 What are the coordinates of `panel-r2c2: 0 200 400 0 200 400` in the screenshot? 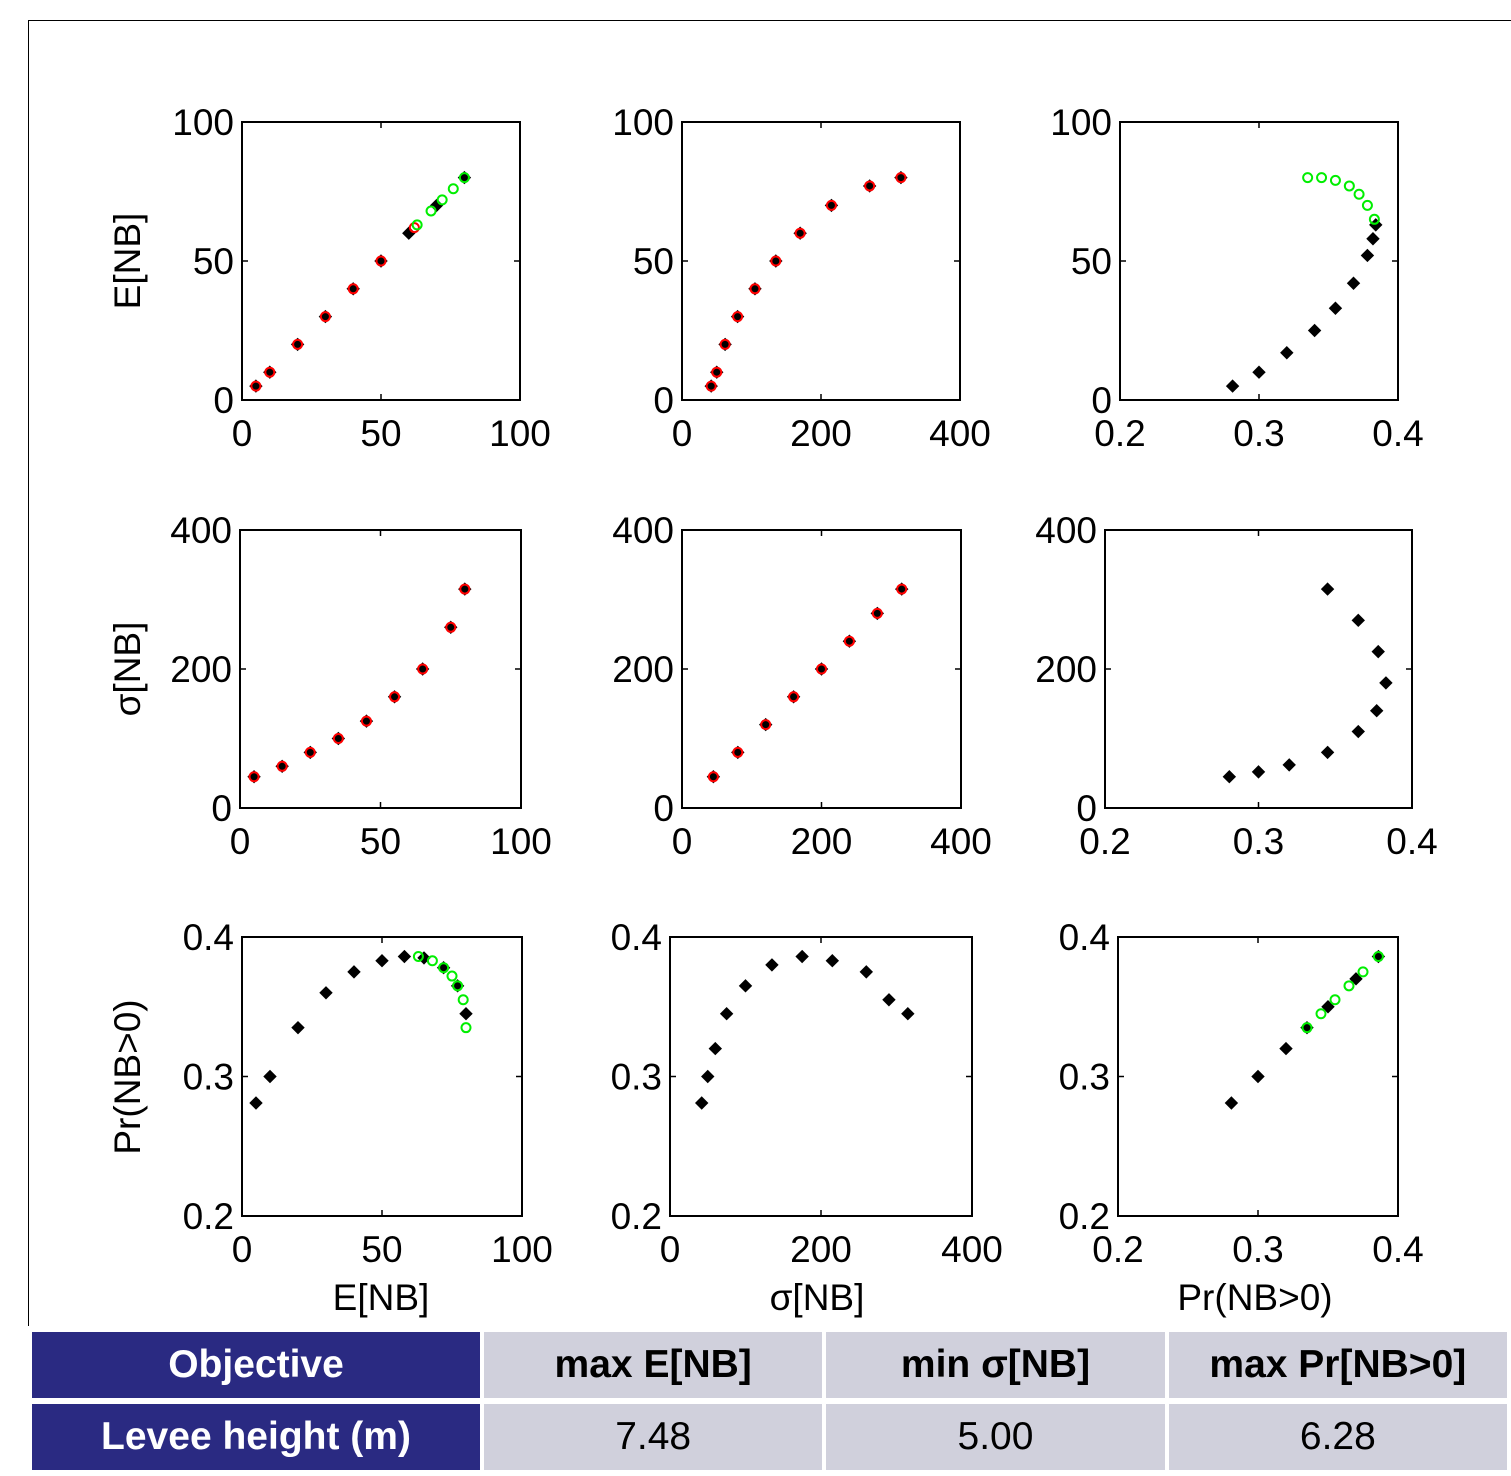 It's located at (802, 686).